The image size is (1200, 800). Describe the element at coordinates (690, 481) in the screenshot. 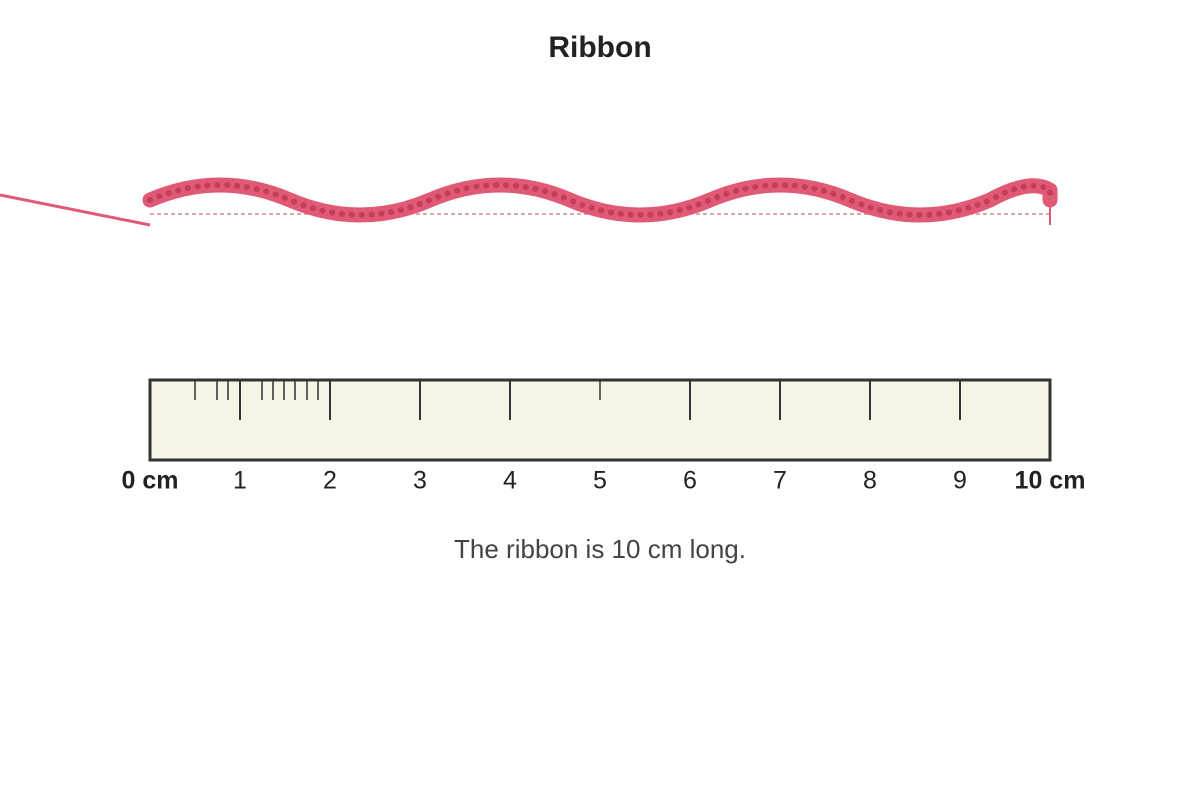

I see `ruler-label: 6` at that location.